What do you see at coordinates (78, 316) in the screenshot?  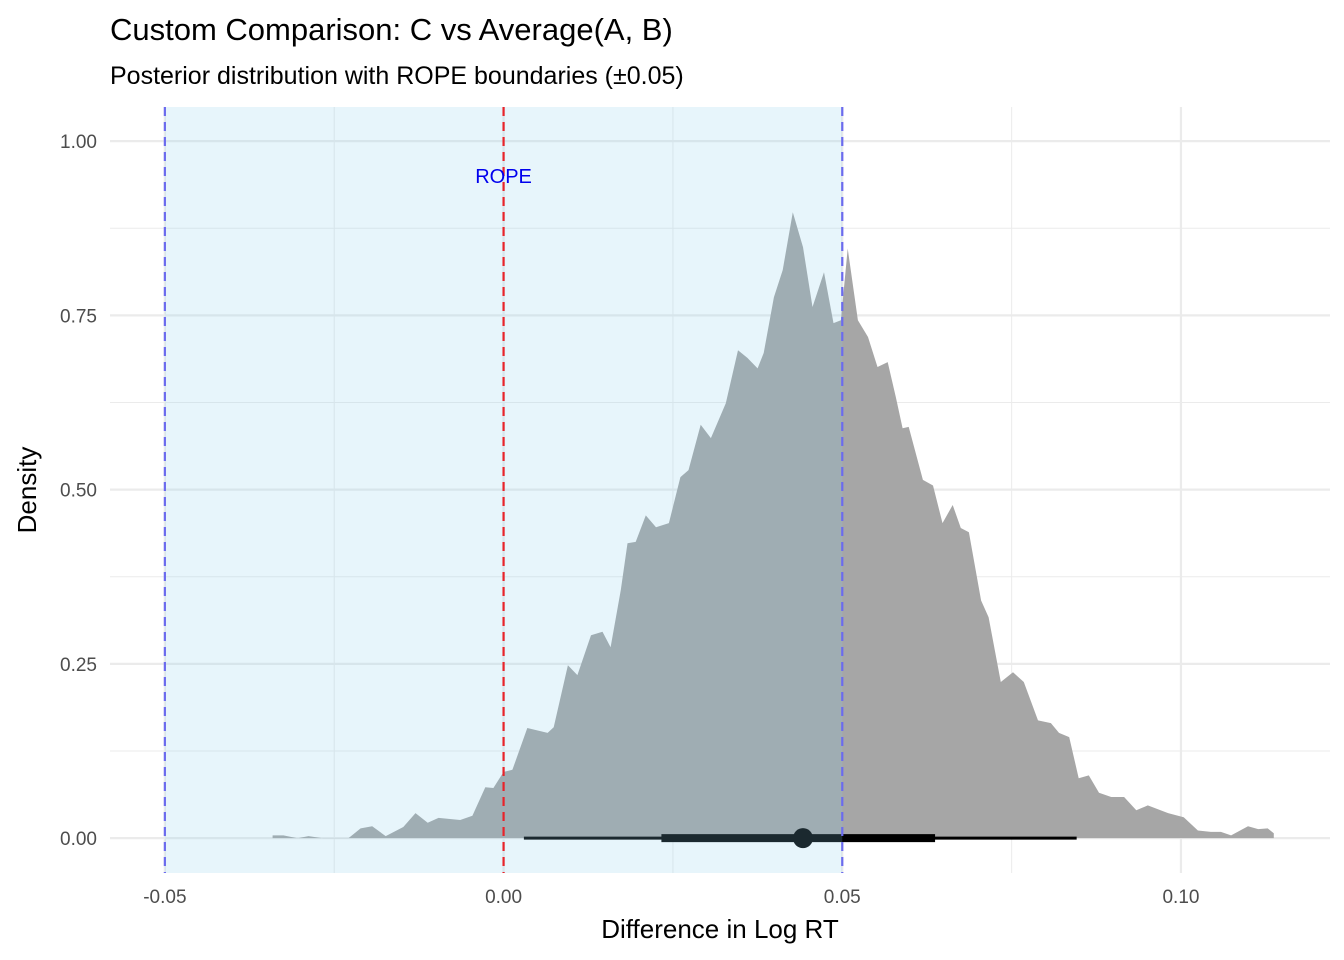 I see `y-tick-label: 0.75` at bounding box center [78, 316].